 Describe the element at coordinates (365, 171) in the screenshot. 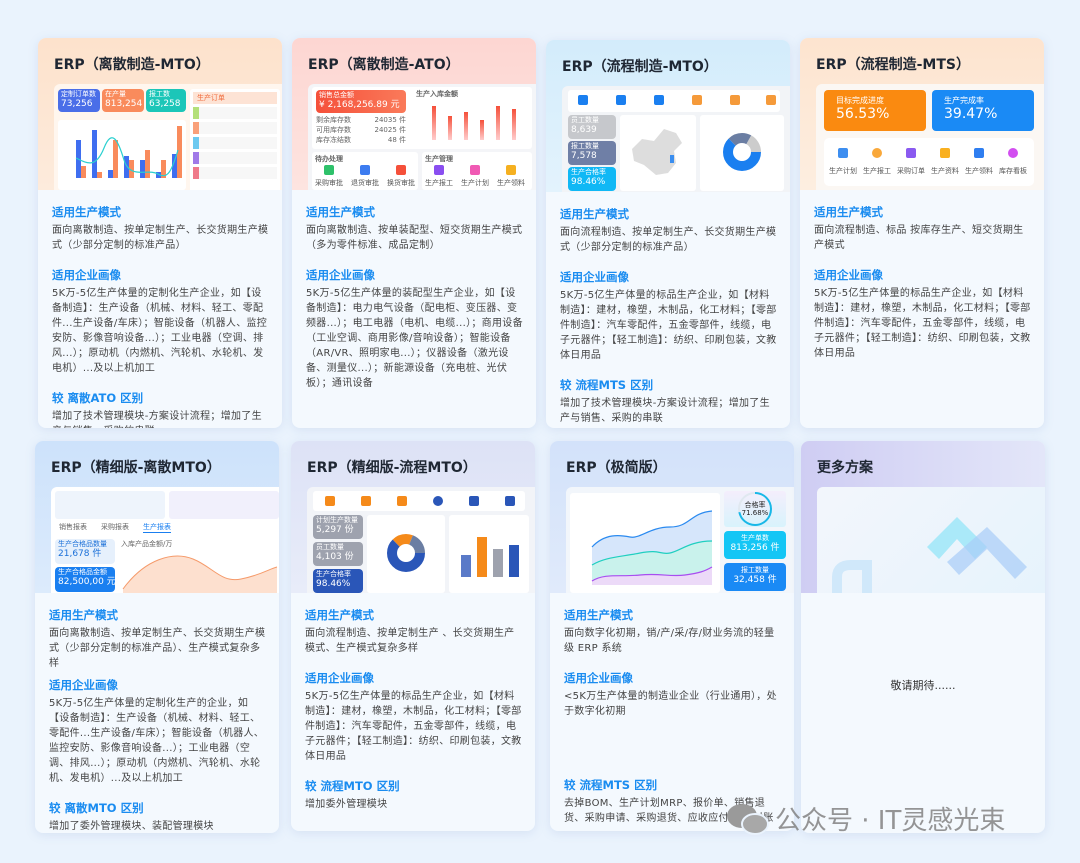

I see `todo-panel: 待办处理 采购审批 退货审批 换货审批` at that location.